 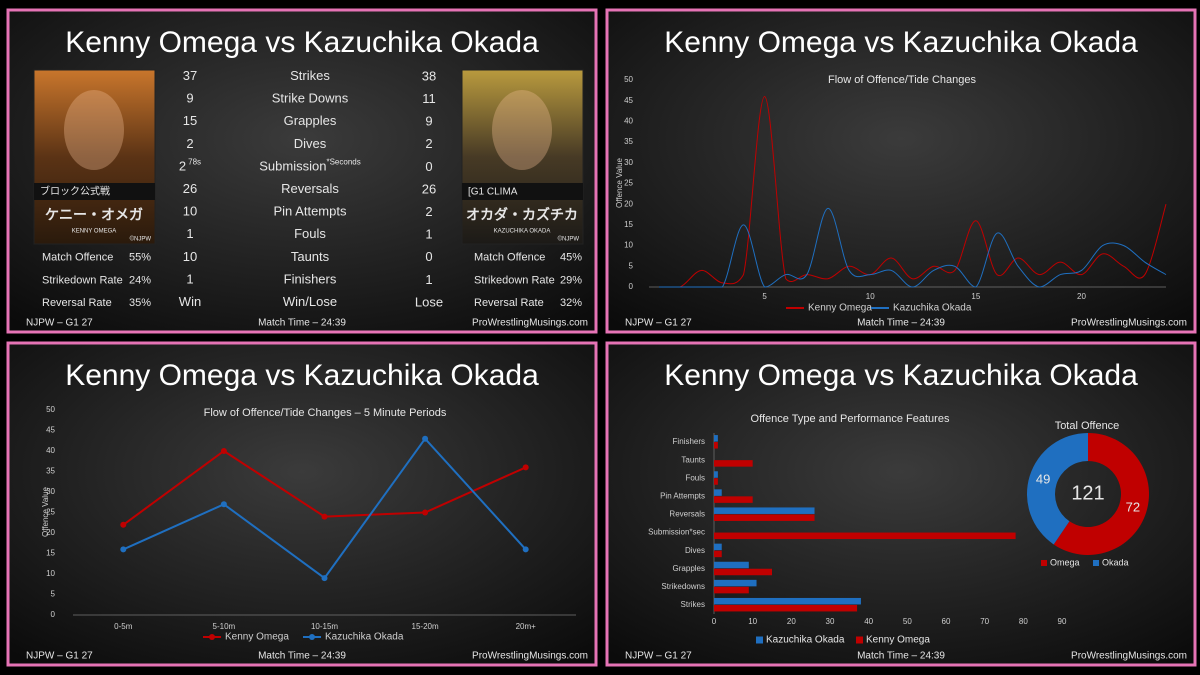 I want to click on stat-label: Pin Attempts, so click(x=310, y=211).